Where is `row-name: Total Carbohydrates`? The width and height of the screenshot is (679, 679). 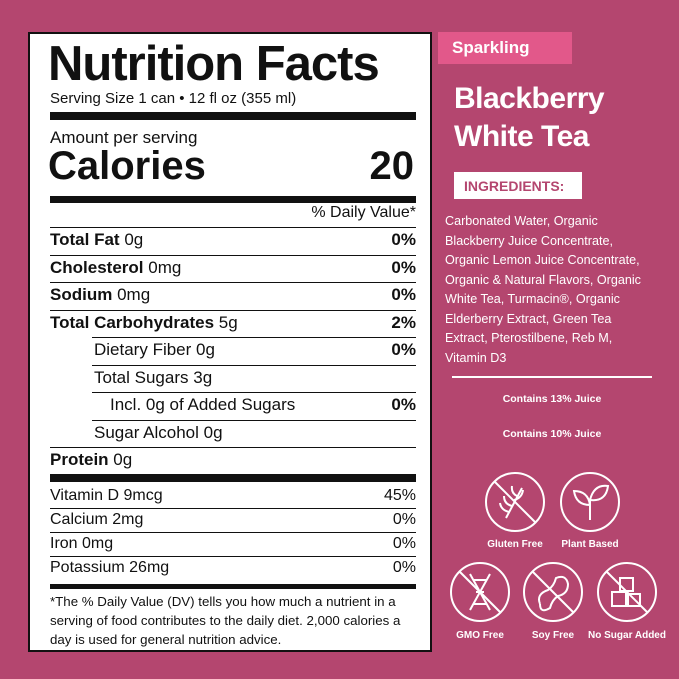
row-name: Total Carbohydrates is located at coordinates (132, 322).